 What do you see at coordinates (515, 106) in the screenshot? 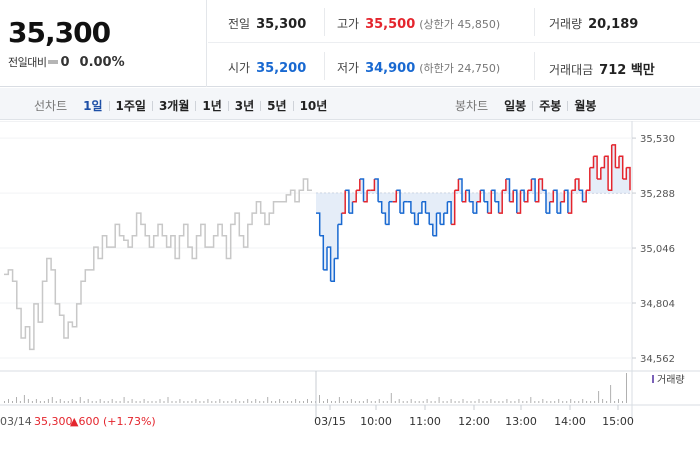
I see `candle-daily: 일봉` at bounding box center [515, 106].